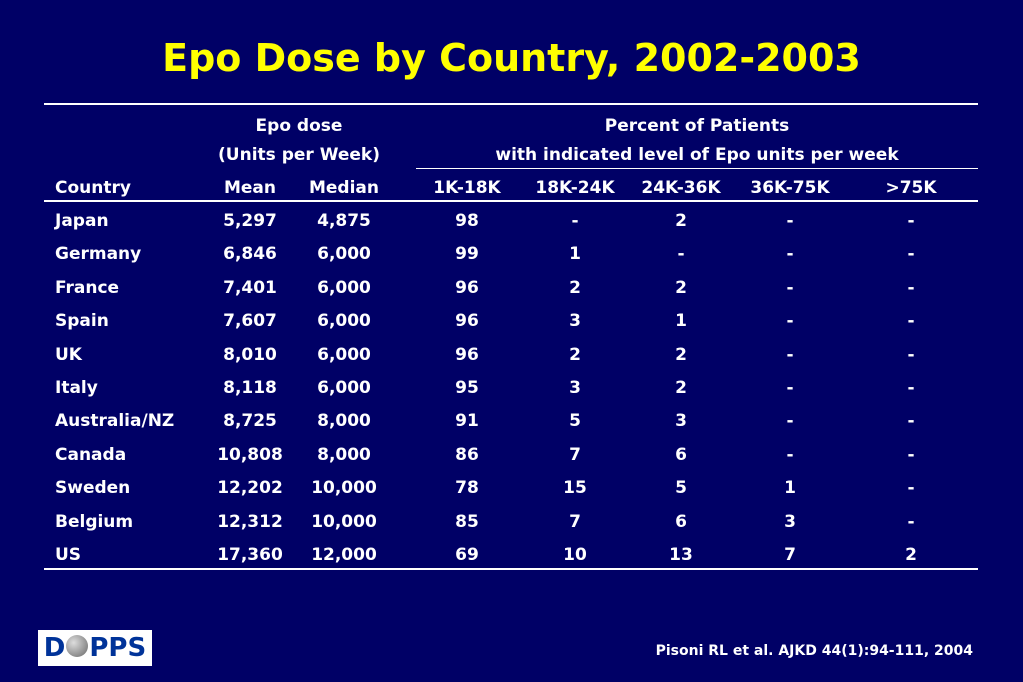 The width and height of the screenshot is (1023, 682). Describe the element at coordinates (467, 254) in the screenshot. I see `table-cell: 99` at that location.